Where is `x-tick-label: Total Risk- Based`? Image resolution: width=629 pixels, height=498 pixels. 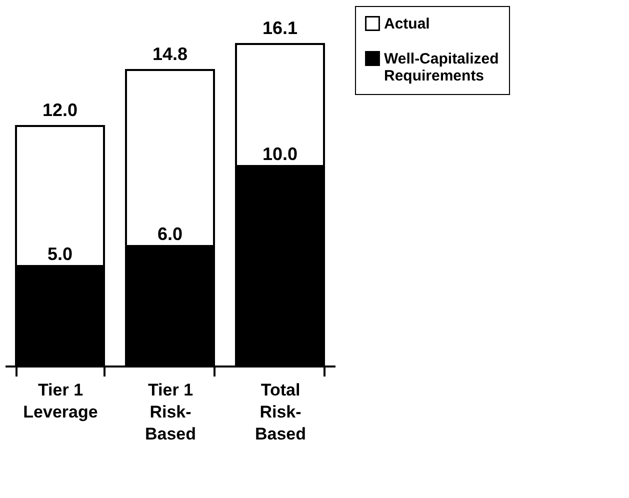
x-tick-label: Total Risk- Based is located at coordinates (280, 412).